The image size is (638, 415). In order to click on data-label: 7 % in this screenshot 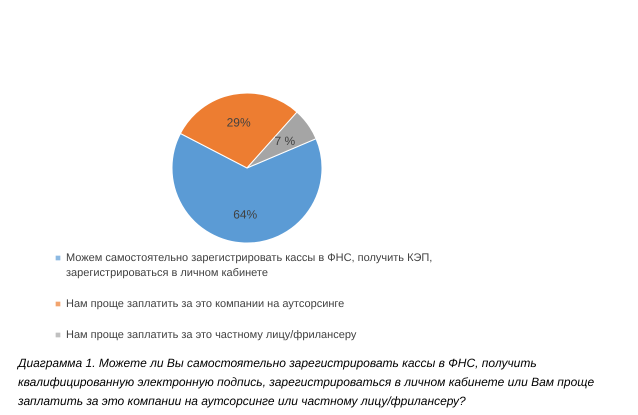, I will do `click(285, 141)`.